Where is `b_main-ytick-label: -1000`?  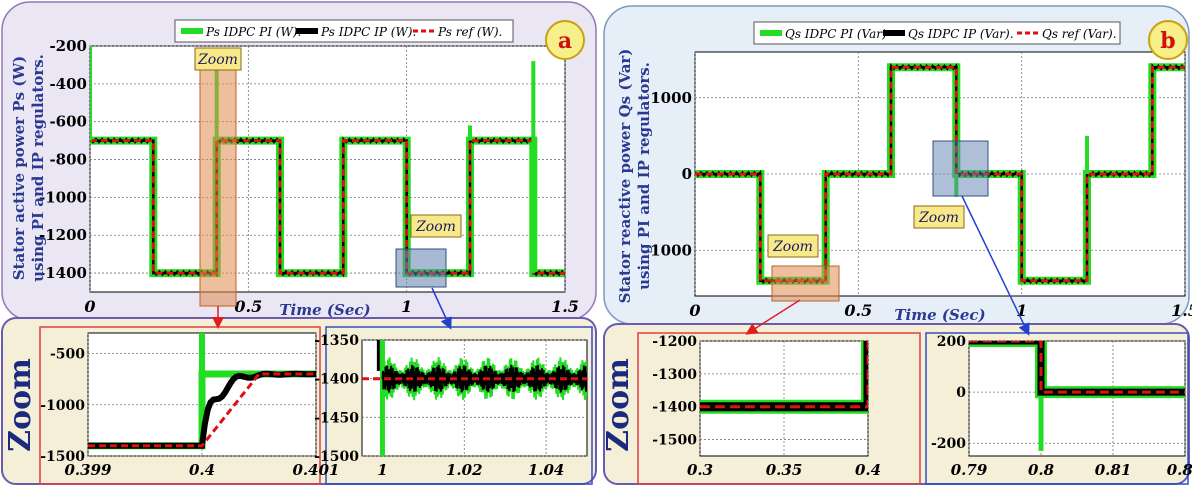 b_main-ytick-label: -1000 is located at coordinates (668, 250).